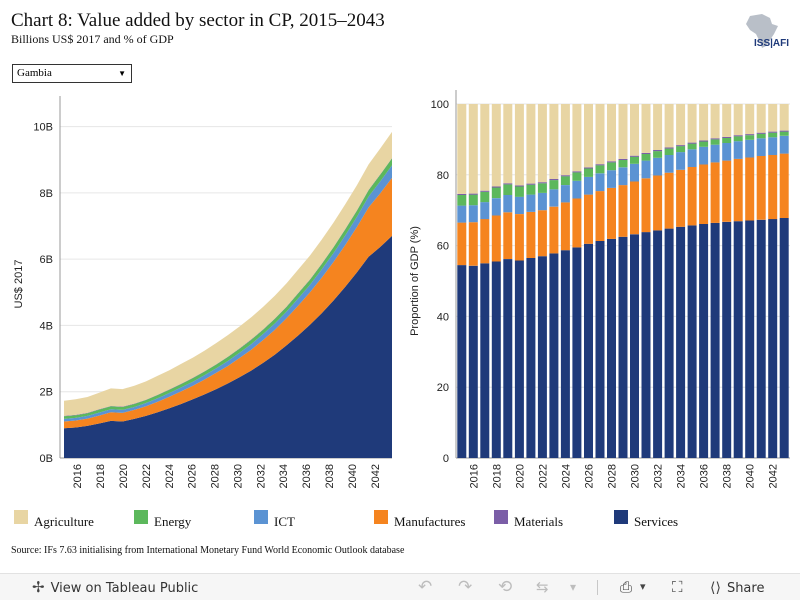  What do you see at coordinates (646, 205) in the screenshot?
I see `bar-manufactures-2031` at bounding box center [646, 205].